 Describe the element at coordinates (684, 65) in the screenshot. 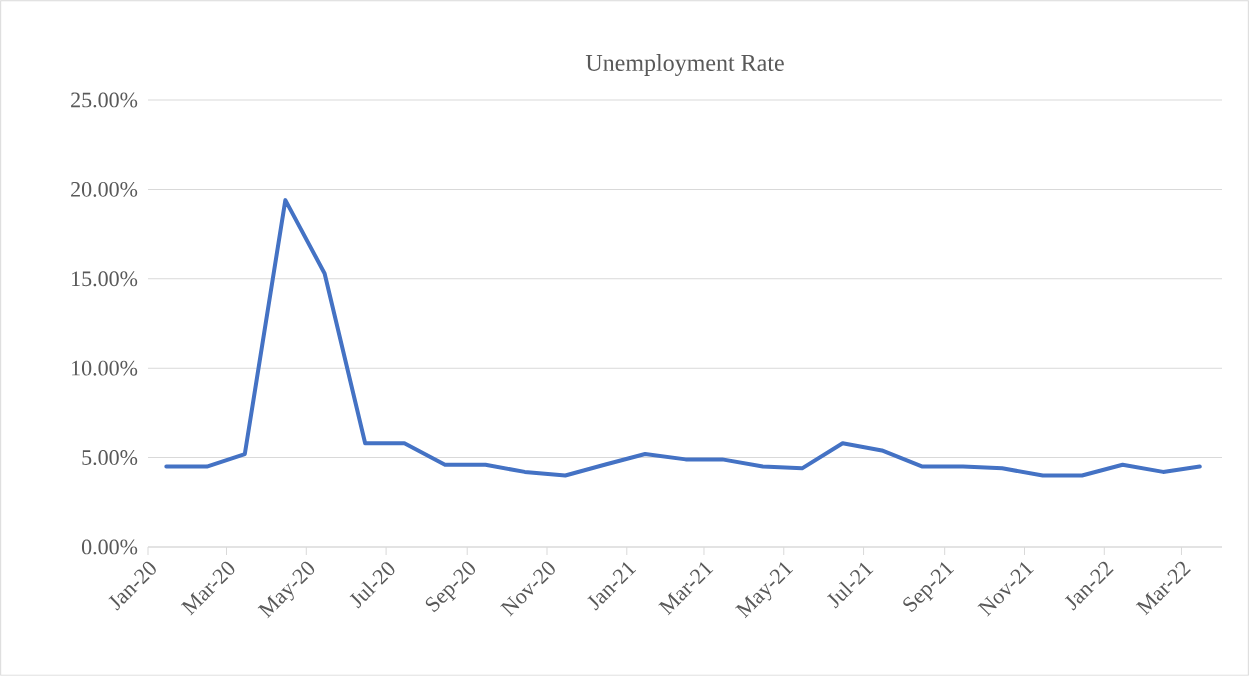

I see `chart-title: Unemployment Rate` at that location.